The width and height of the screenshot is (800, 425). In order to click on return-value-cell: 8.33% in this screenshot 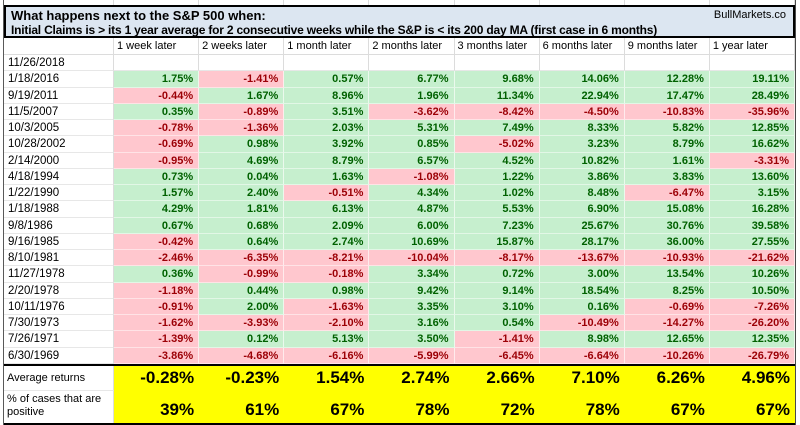, I will do `click(582, 128)`.